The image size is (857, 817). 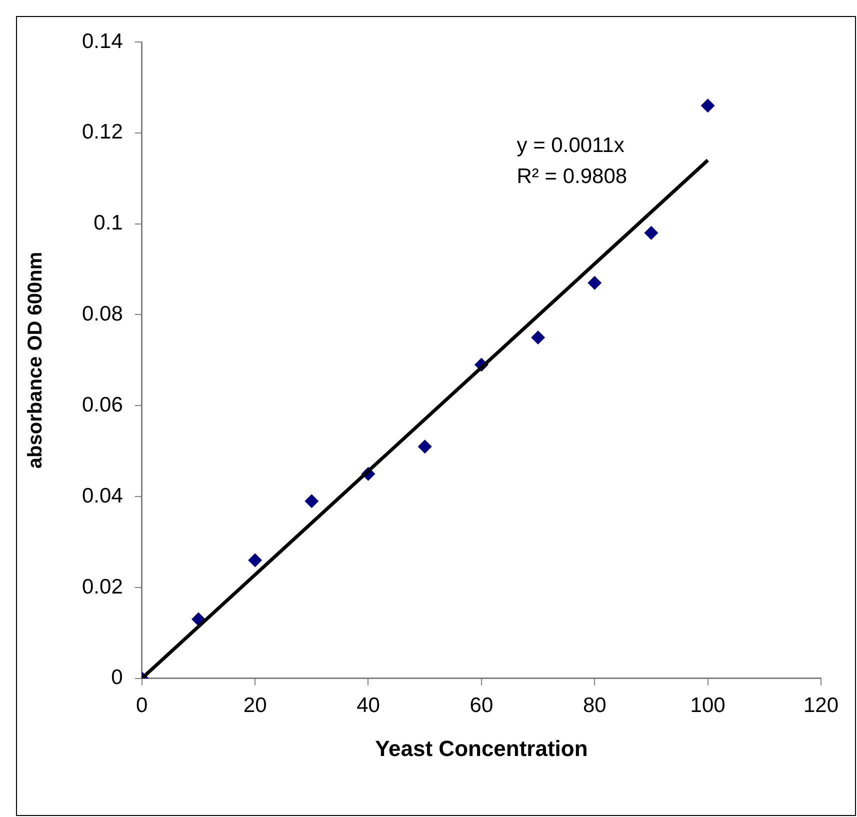 What do you see at coordinates (35, 360) in the screenshot?
I see `y-axis-title: absorbance OD 600nm` at bounding box center [35, 360].